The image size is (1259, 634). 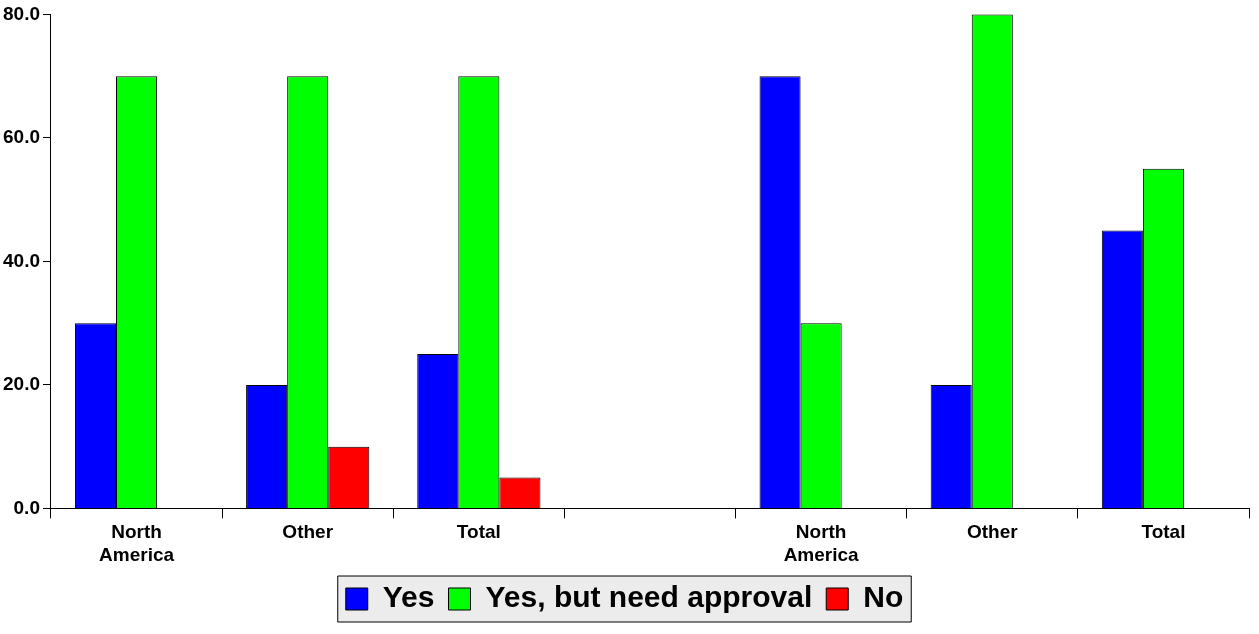 I want to click on y-tick-label: 0.0, so click(x=26, y=507).